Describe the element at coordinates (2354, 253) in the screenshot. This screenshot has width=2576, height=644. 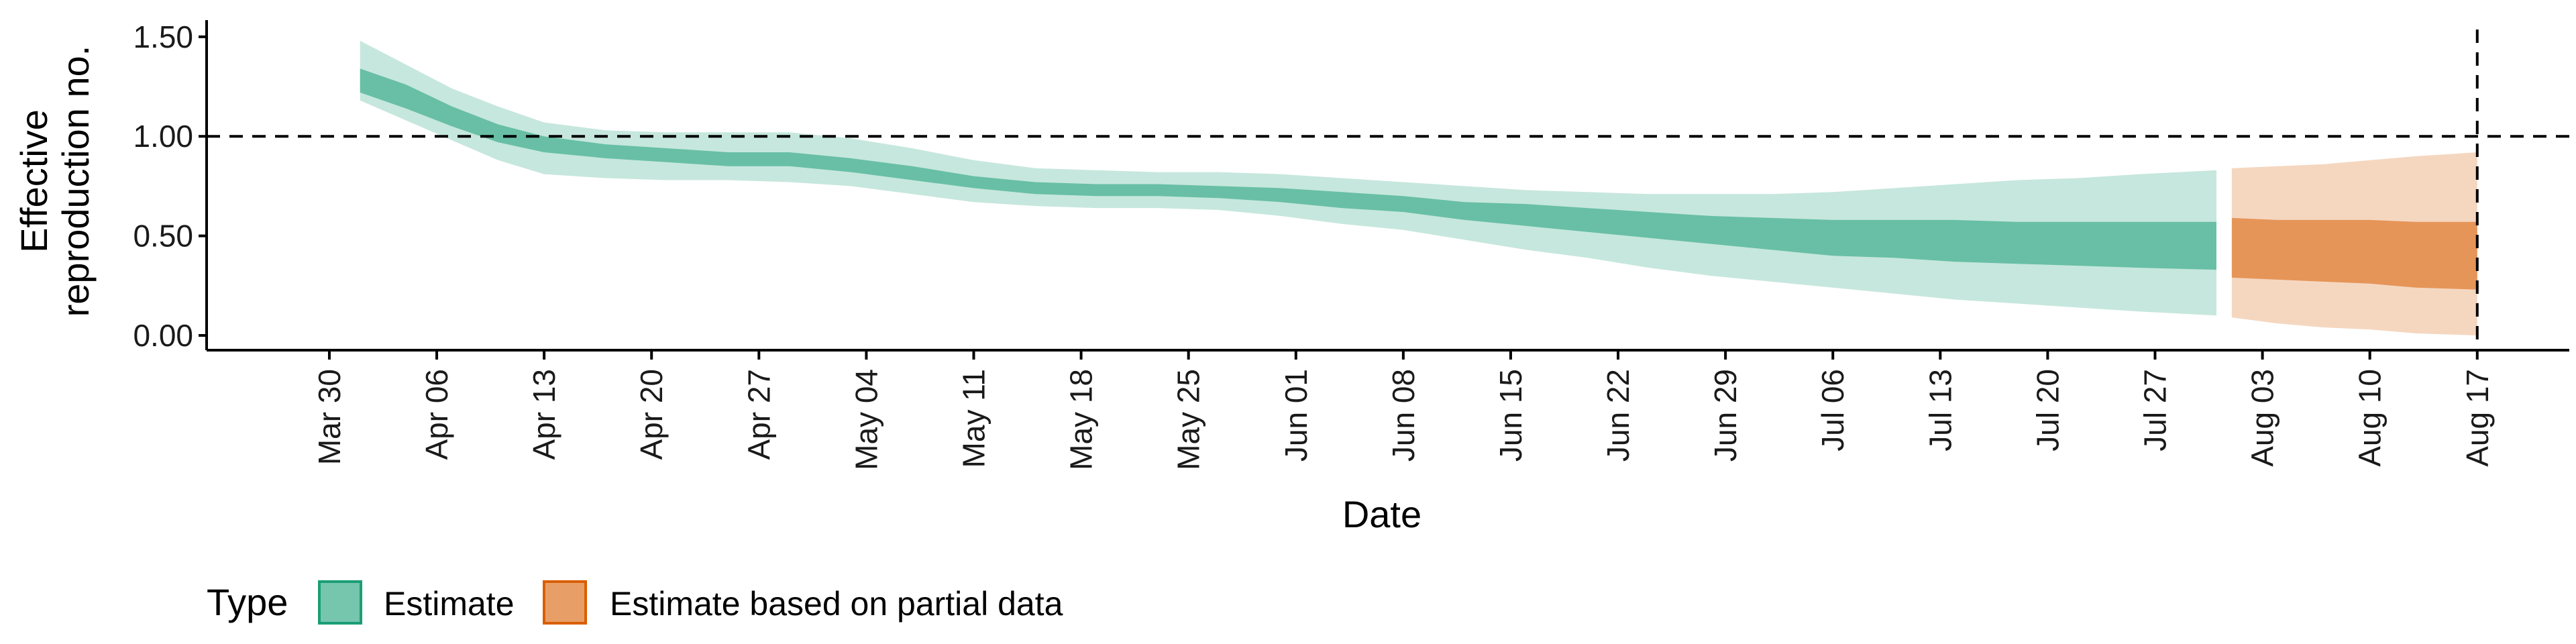
I see `ribbon-50-partial` at that location.